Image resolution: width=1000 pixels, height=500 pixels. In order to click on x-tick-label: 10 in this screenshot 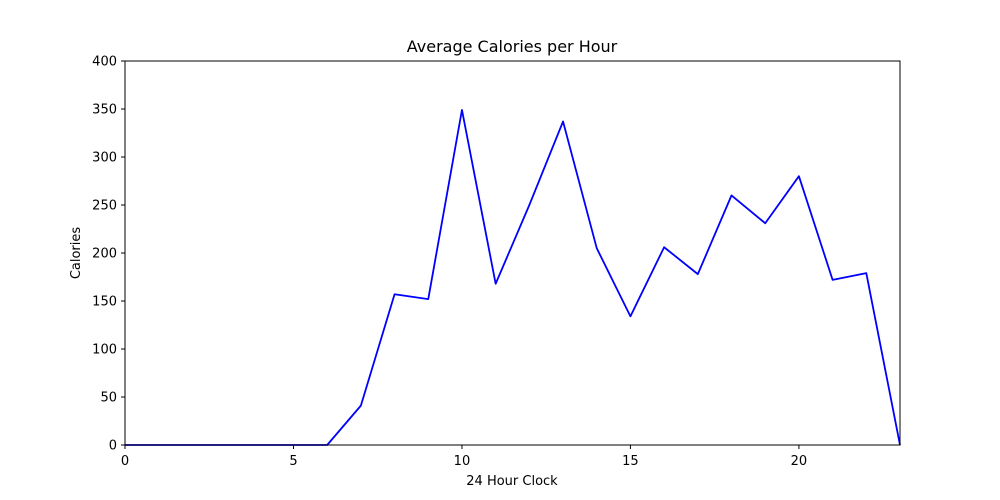, I will do `click(462, 461)`.